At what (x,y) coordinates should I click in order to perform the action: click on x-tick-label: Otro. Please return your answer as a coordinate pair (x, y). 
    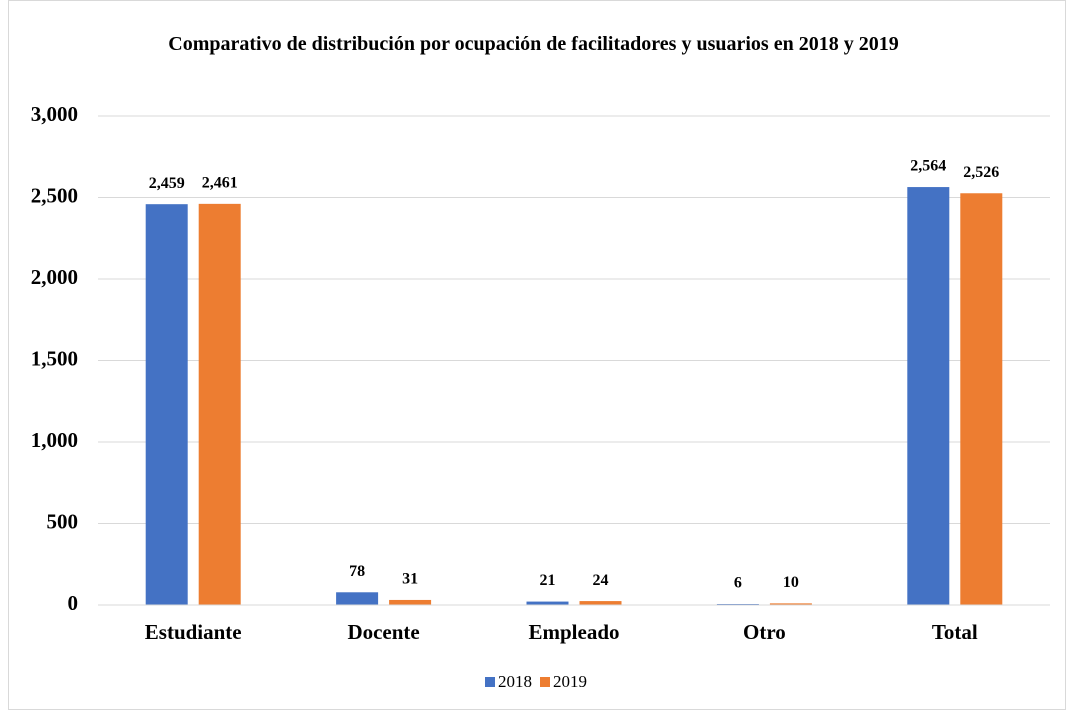
    Looking at the image, I should click on (764, 632).